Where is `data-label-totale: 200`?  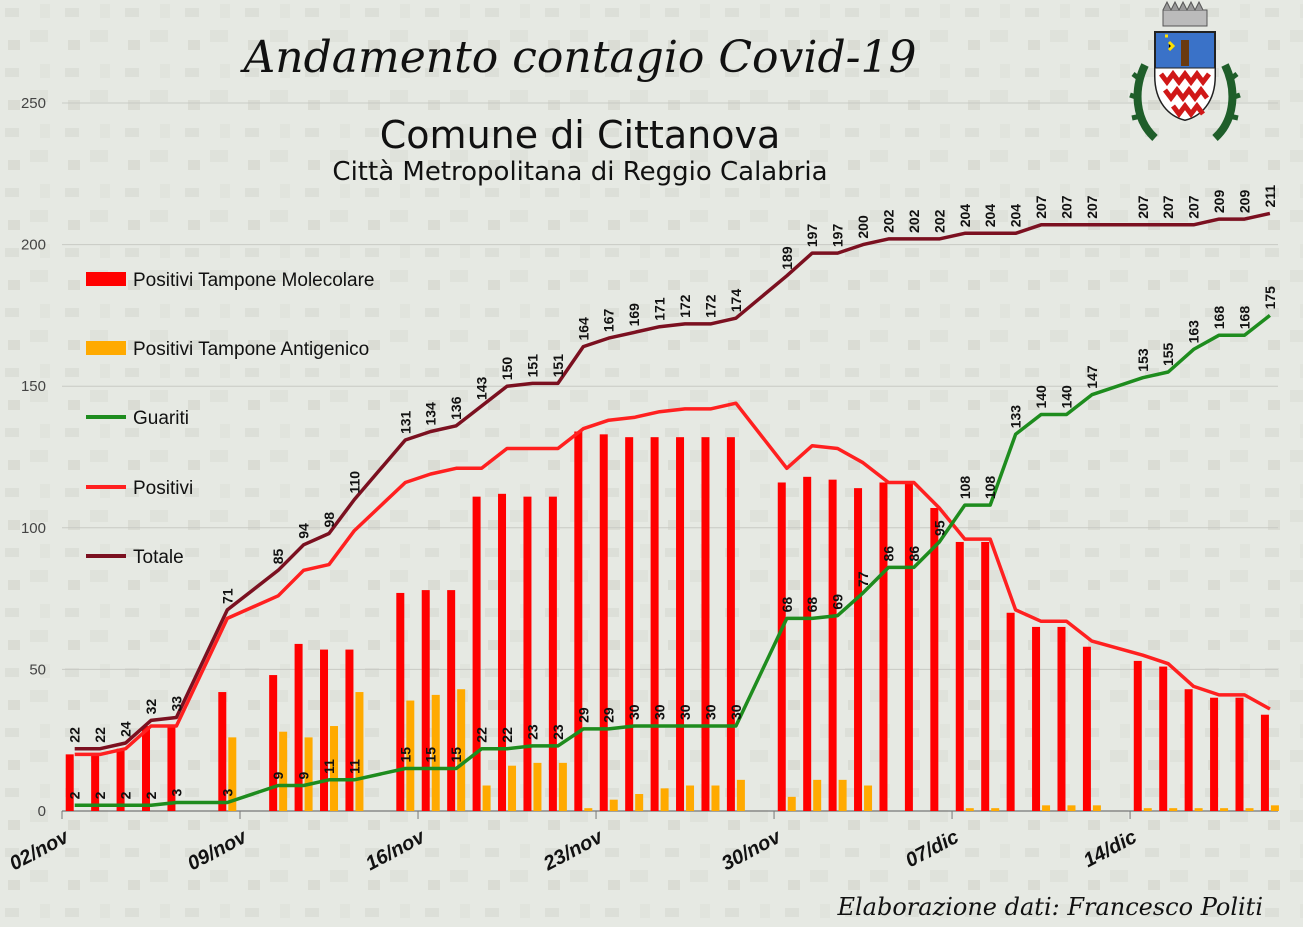
data-label-totale: 200 is located at coordinates (863, 227).